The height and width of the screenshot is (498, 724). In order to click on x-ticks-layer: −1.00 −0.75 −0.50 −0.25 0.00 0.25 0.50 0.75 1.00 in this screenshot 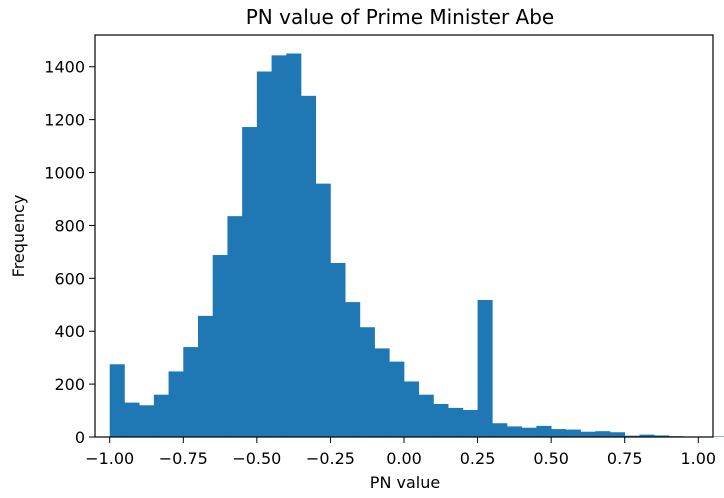, I will do `click(400, 452)`.